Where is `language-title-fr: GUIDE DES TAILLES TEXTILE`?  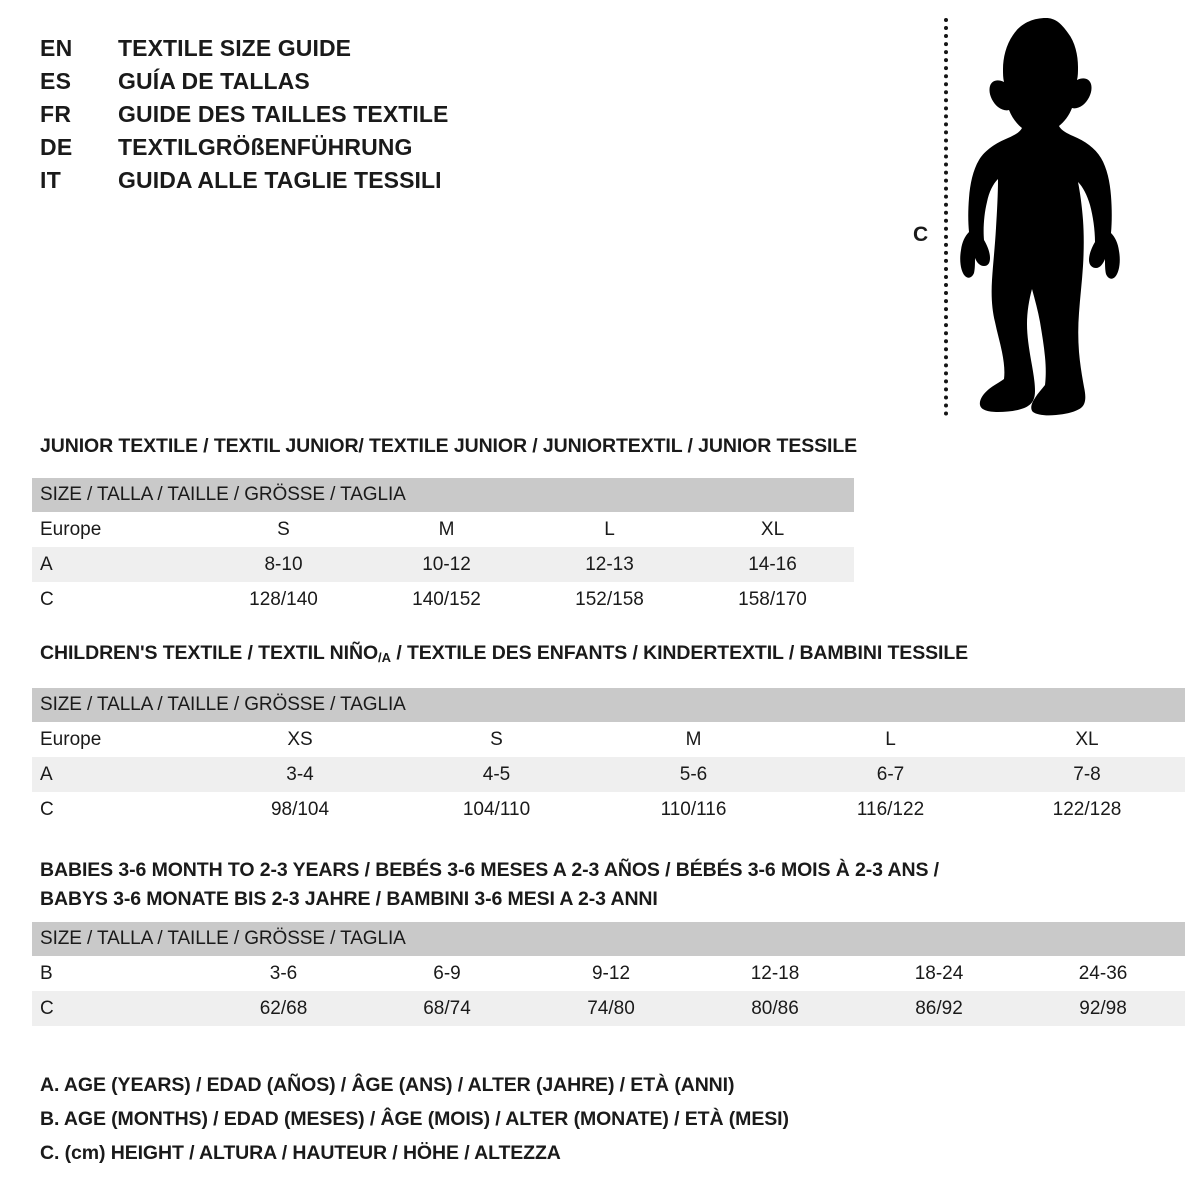 language-title-fr: GUIDE DES TAILLES TEXTILE is located at coordinates (283, 114).